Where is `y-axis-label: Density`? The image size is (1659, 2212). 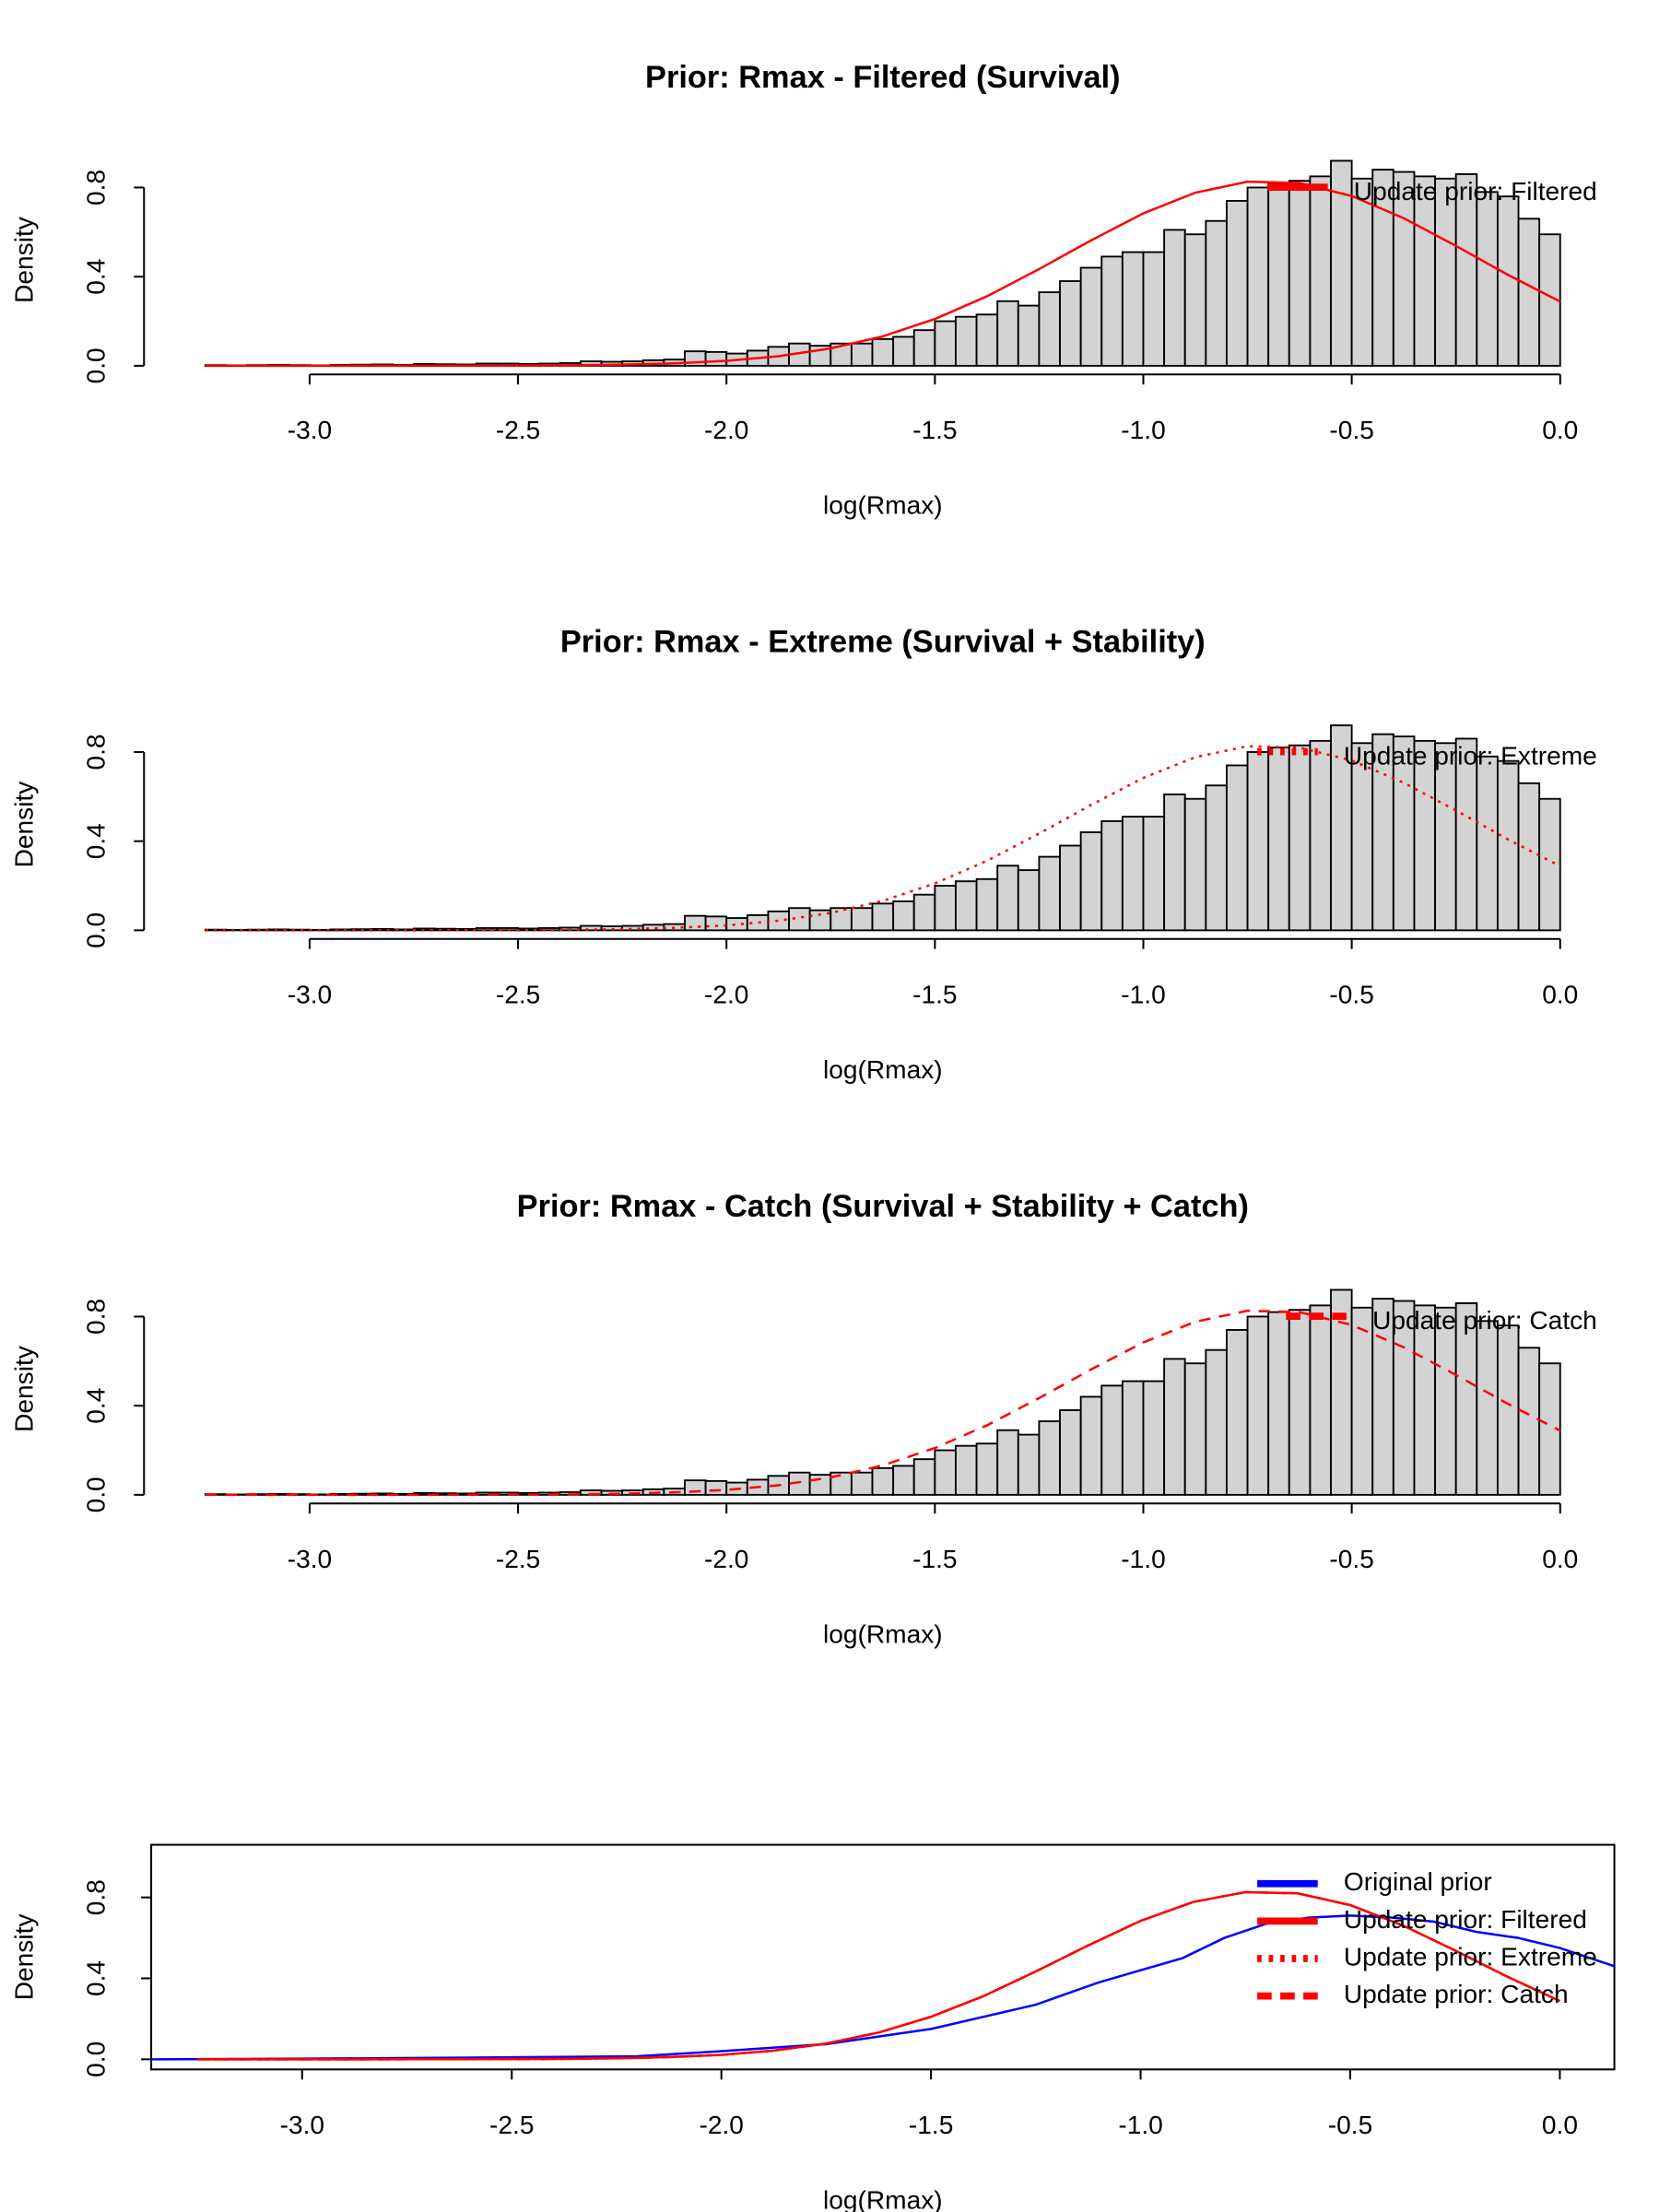
y-axis-label: Density is located at coordinates (24, 1389).